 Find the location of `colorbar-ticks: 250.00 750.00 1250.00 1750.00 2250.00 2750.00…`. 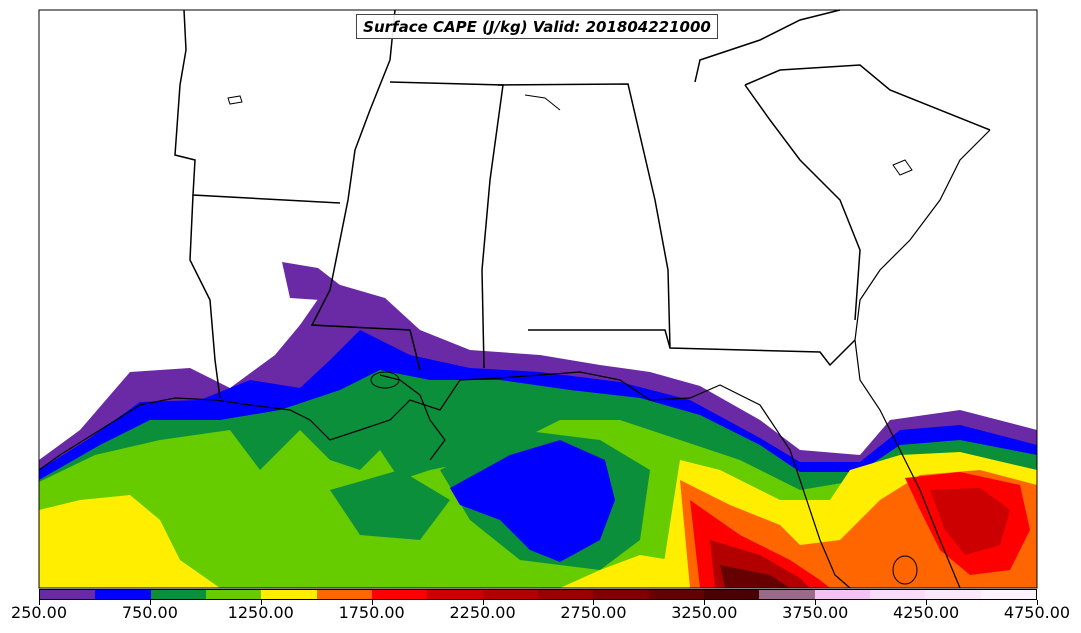

colorbar-ticks: 250.00 750.00 1250.00 1750.00 2250.00 2750.00… is located at coordinates (540, 616).